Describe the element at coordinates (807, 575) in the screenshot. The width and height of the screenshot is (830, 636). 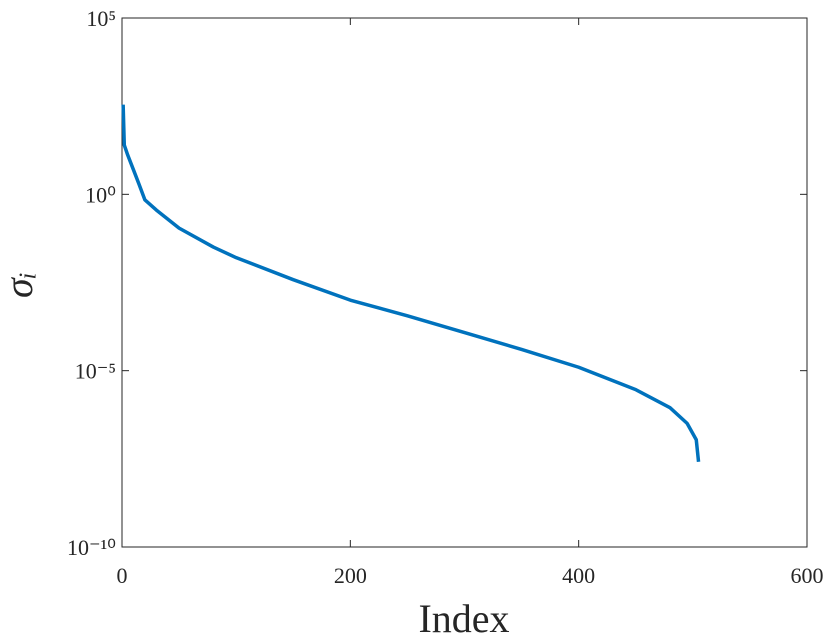
I see `x-tick-label: 600` at that location.